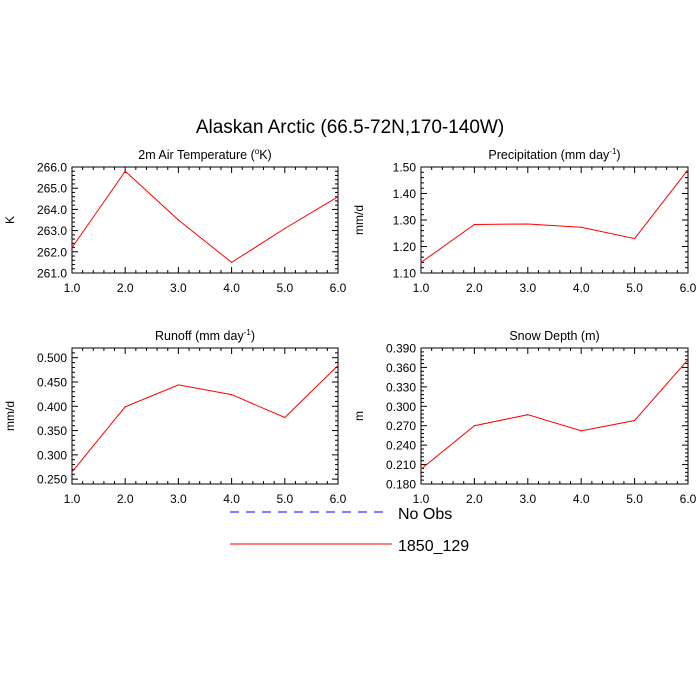  What do you see at coordinates (405, 247) in the screenshot?
I see `y-tick-label: 1.20` at bounding box center [405, 247].